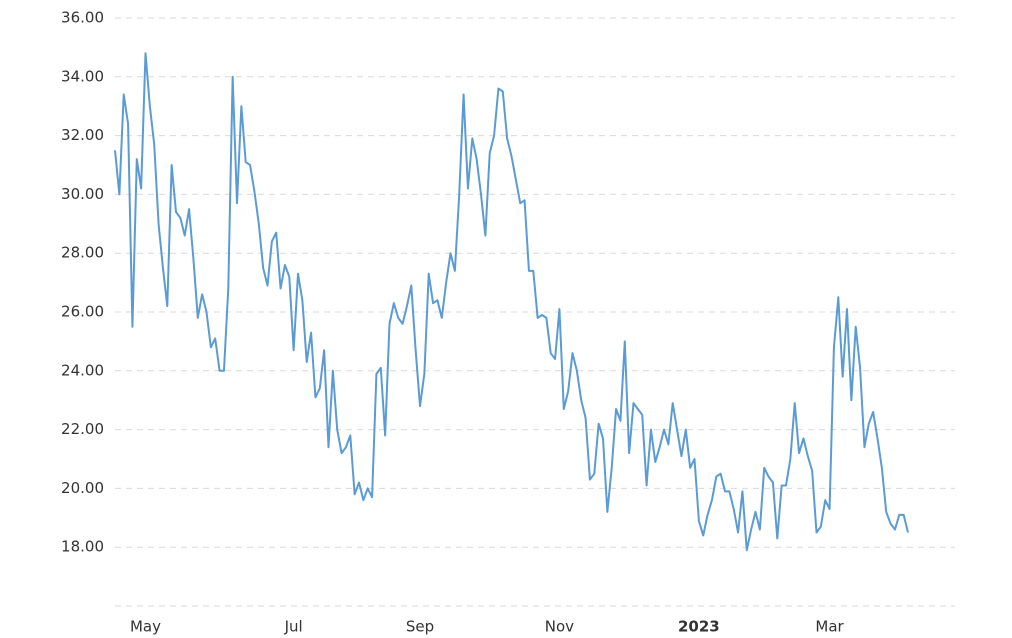  I want to click on x-tick-label: Jul, so click(293, 627).